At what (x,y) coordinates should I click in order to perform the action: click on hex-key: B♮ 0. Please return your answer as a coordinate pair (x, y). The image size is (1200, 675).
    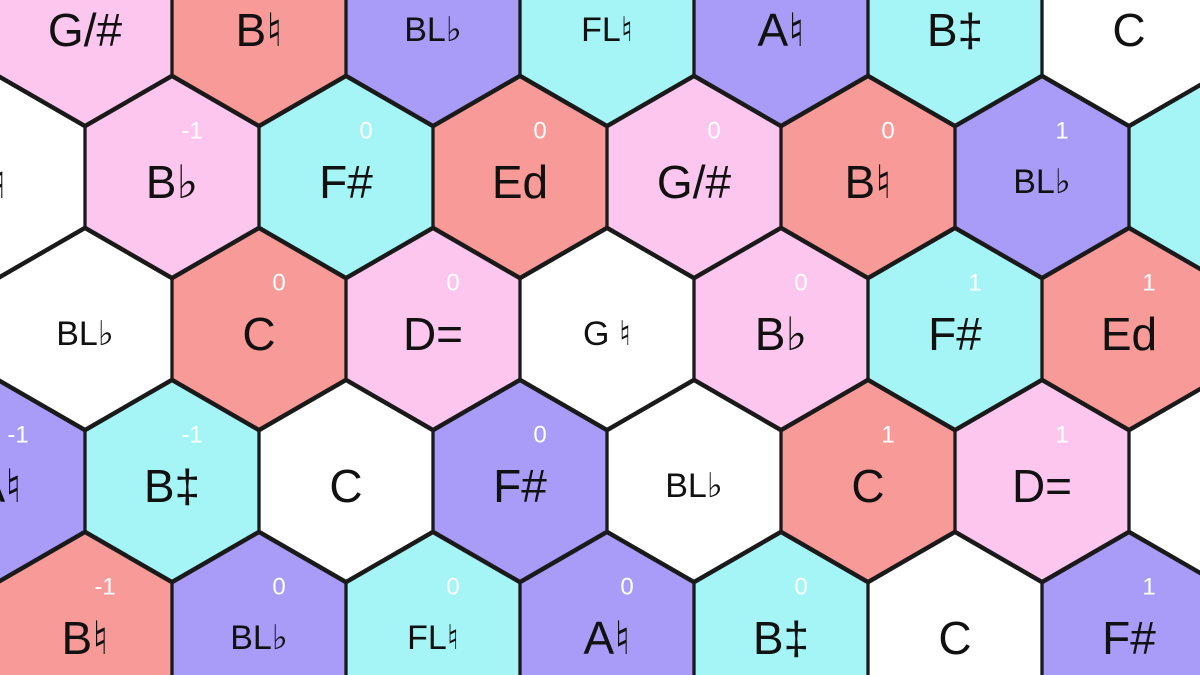
    Looking at the image, I should click on (868, 177).